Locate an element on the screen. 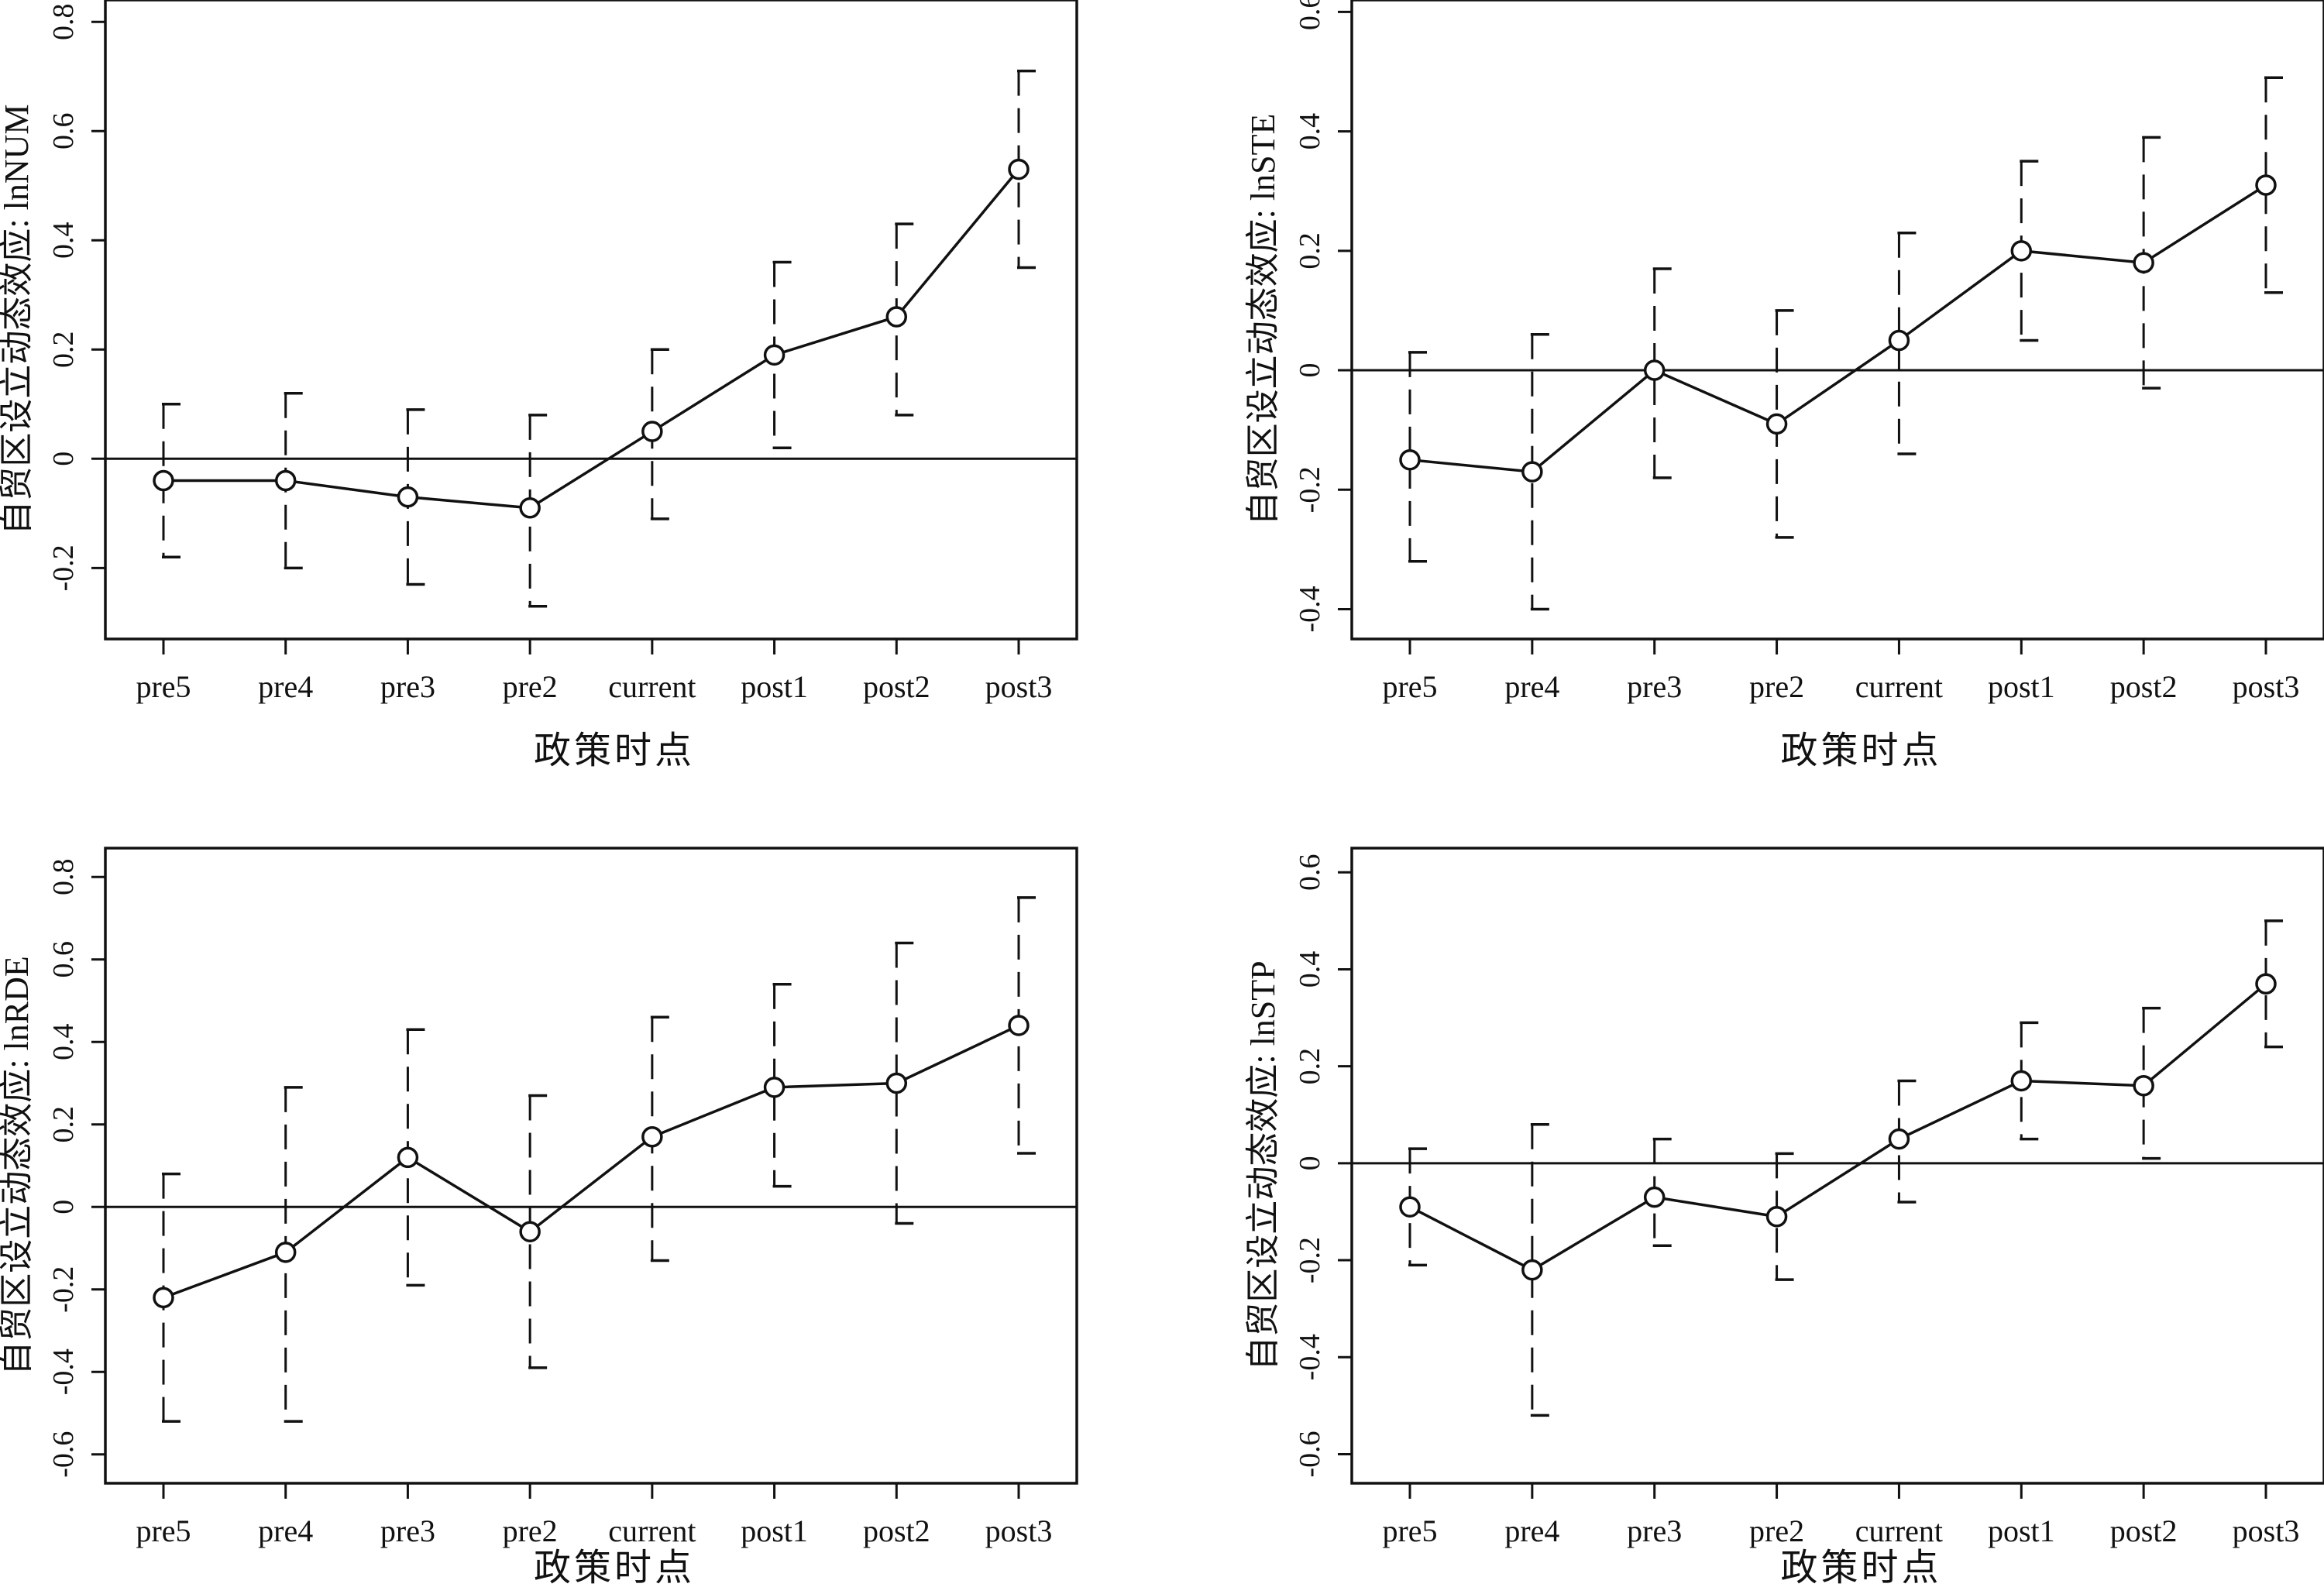 This screenshot has height=1594, width=2324. y-axis-label: 自贸区设立动态效应: lnSTP is located at coordinates (1263, 1165).